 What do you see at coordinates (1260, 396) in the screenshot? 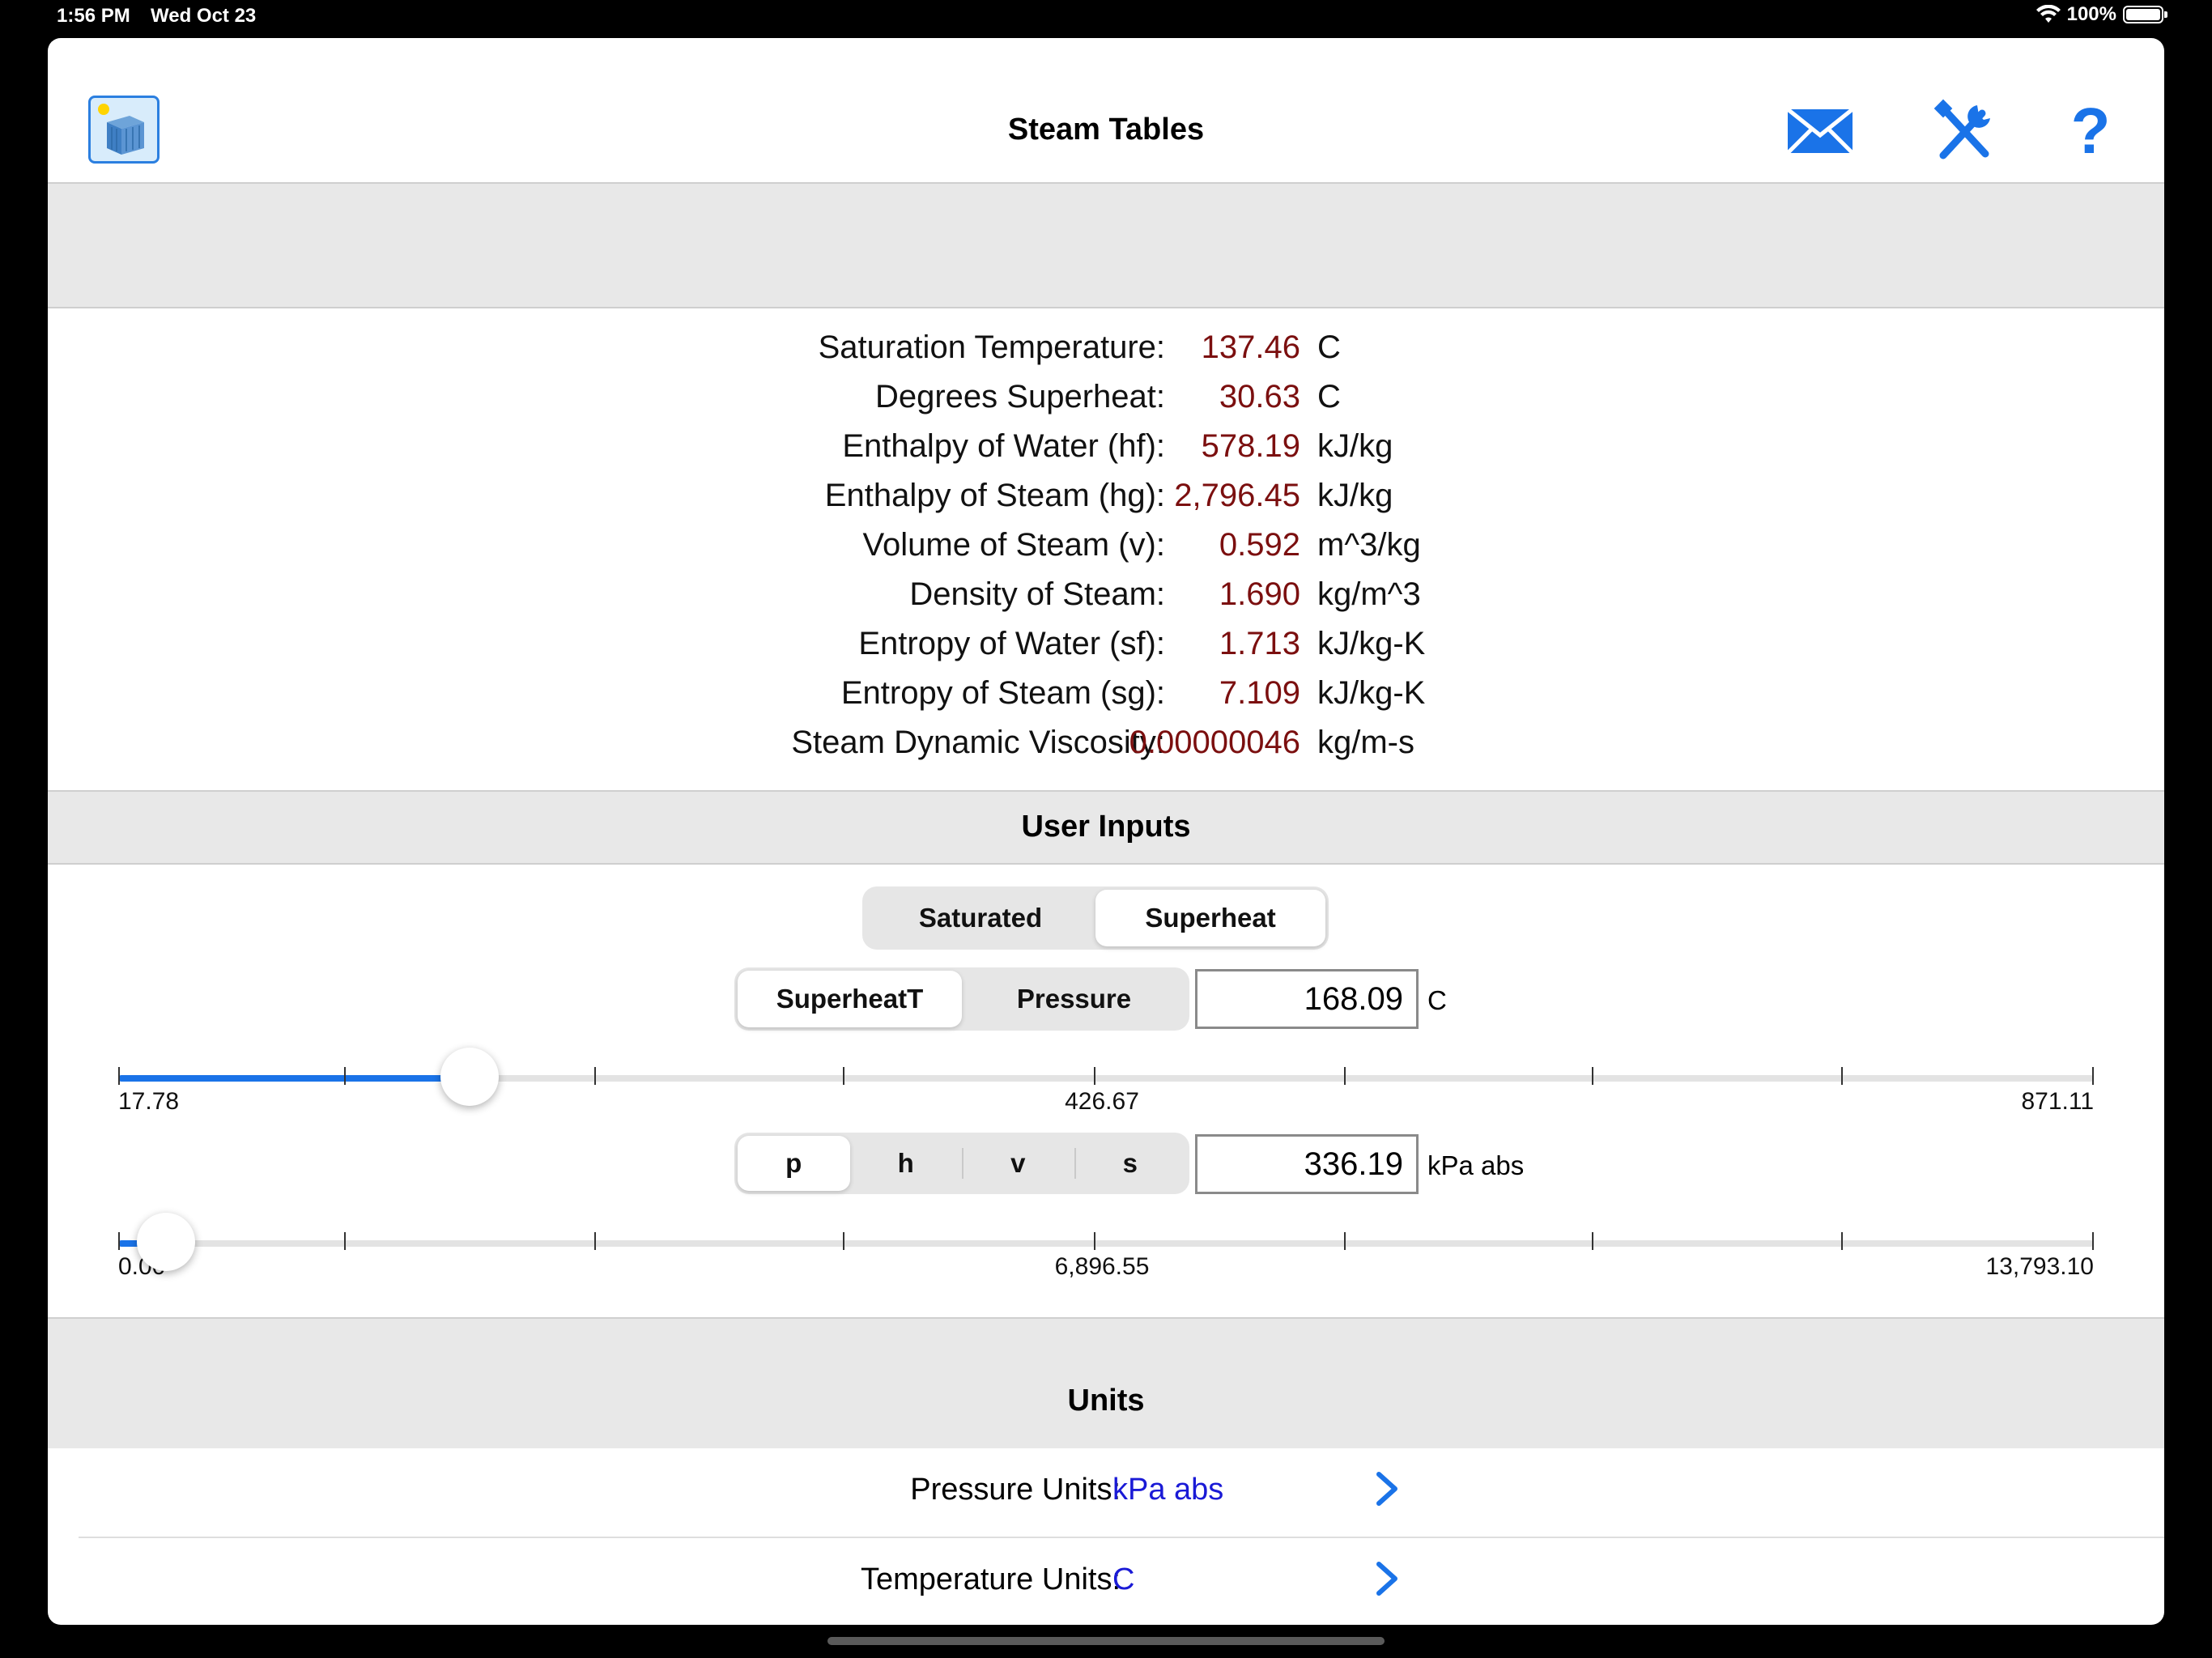
I see `result-value: 30.63` at bounding box center [1260, 396].